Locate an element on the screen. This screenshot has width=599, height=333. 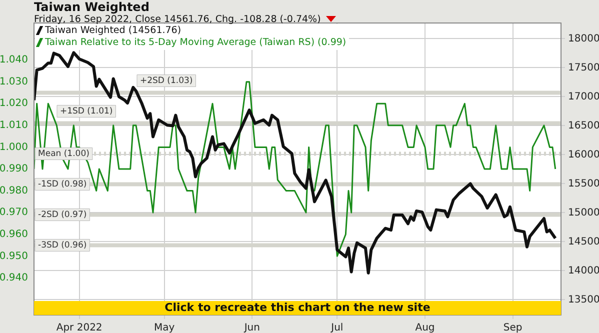
y-tick-label: 1.020 is located at coordinates (14, 104).